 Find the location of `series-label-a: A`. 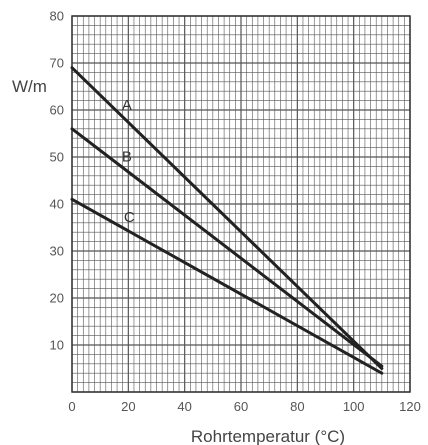

series-label-a: A is located at coordinates (127, 105).